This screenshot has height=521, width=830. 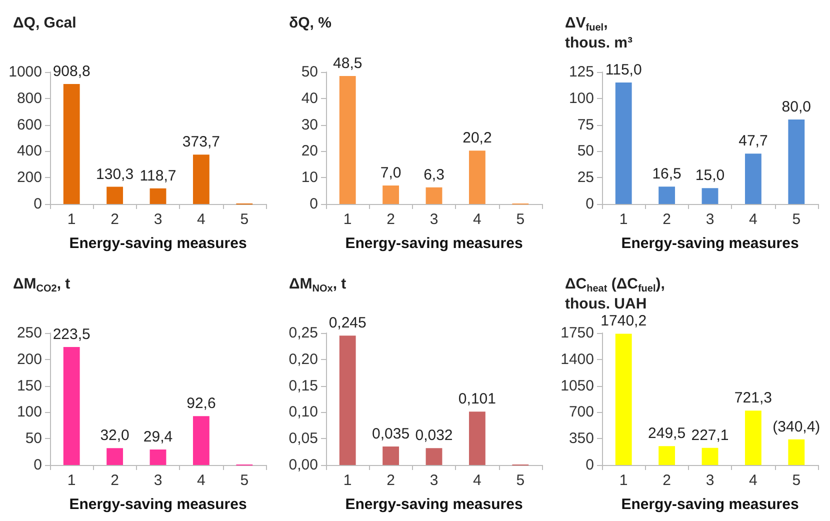 I want to click on data-label: 118,7, so click(x=158, y=175).